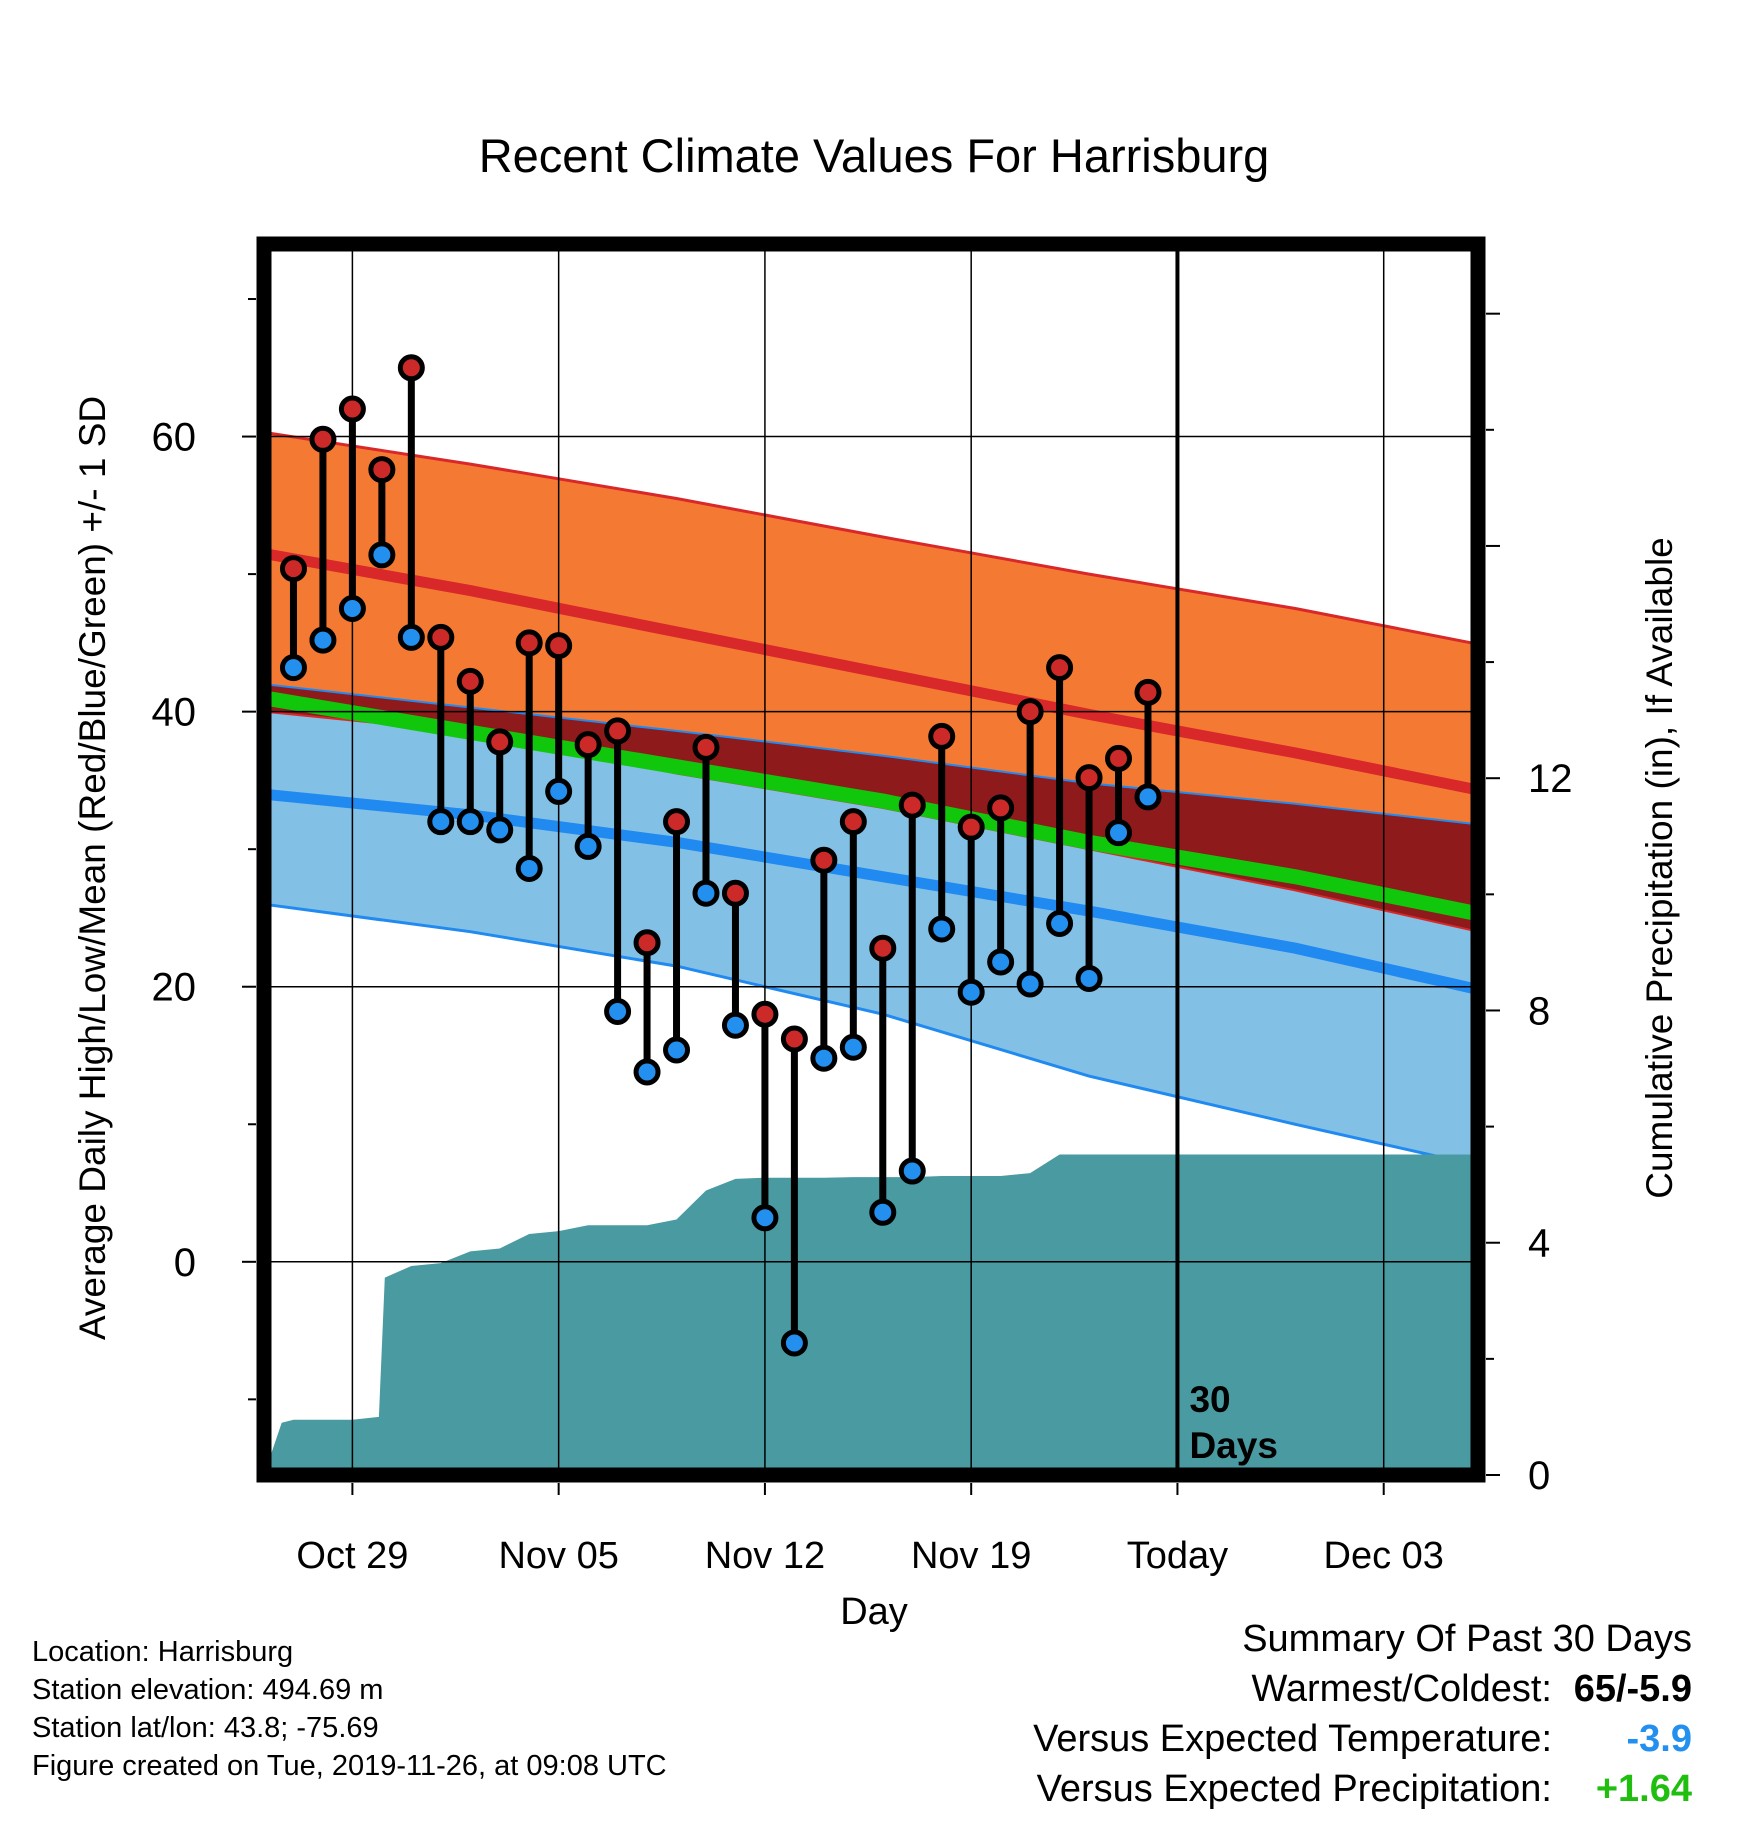 This screenshot has height=1833, width=1748. What do you see at coordinates (1632, 1689) in the screenshot?
I see `warmest-value: 65/-5.9` at bounding box center [1632, 1689].